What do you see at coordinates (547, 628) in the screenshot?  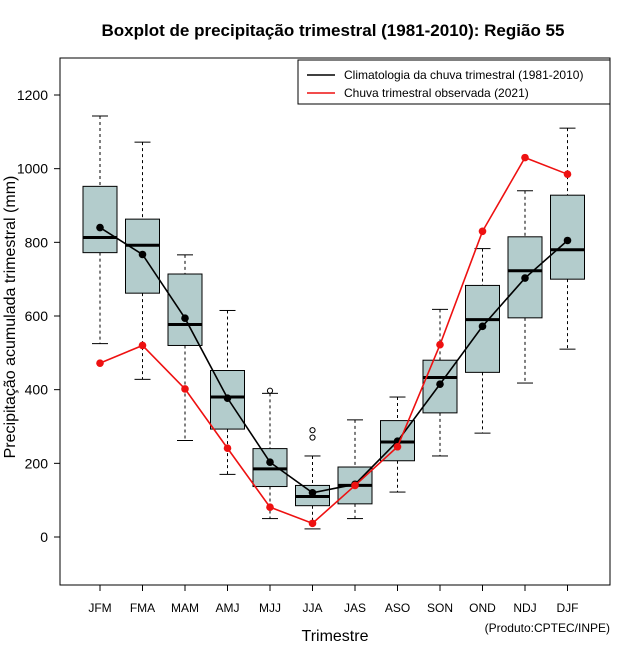 I see `credit-text: (Produto:CPTEC/INPE)` at bounding box center [547, 628].